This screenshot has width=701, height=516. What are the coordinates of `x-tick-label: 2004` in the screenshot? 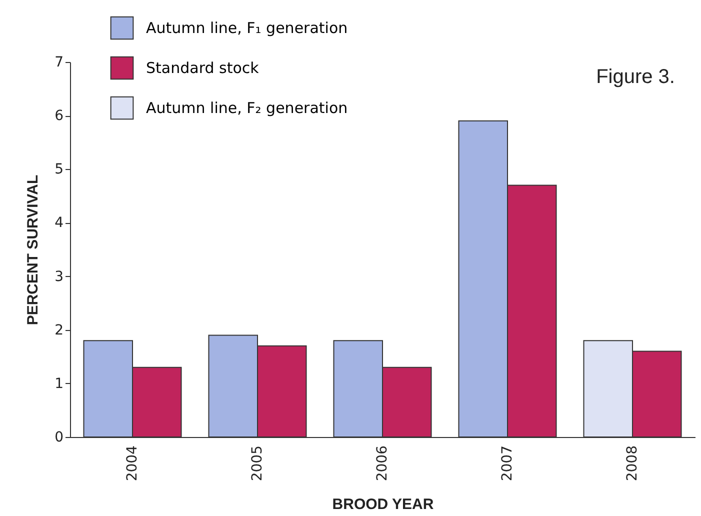 It's located at (132, 463).